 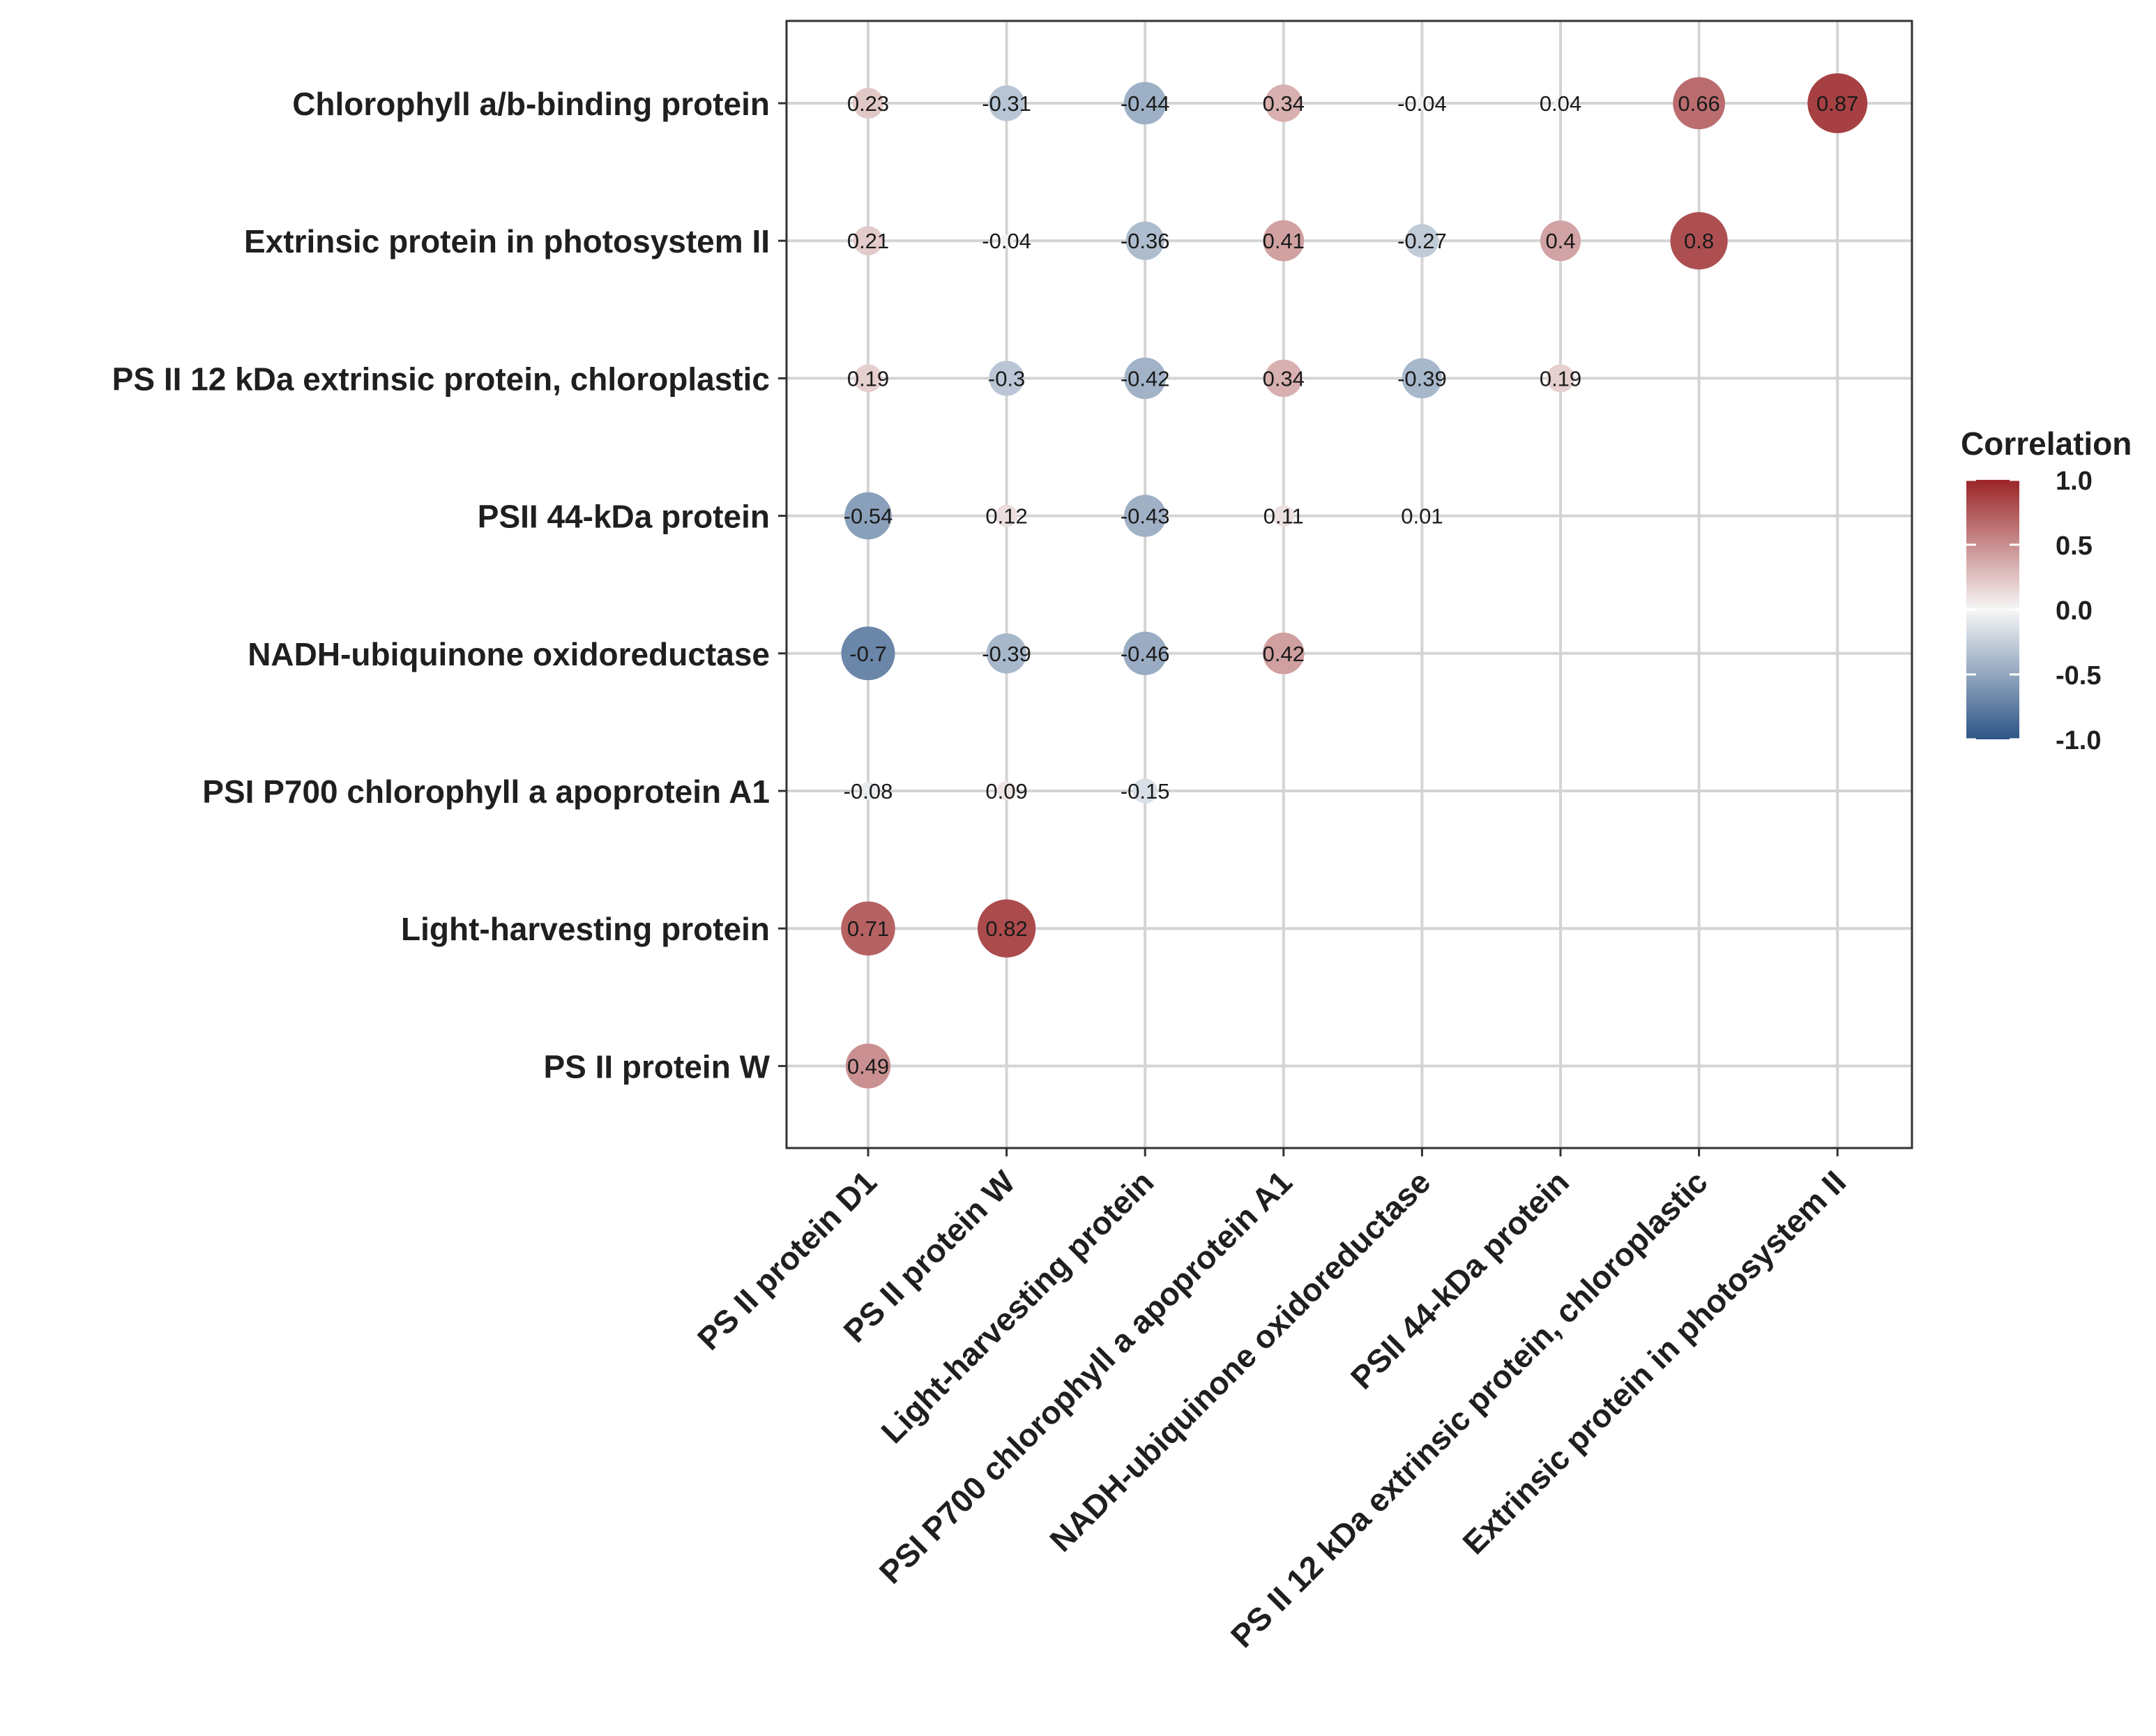 I want to click on legend-tick-label: 0.0, so click(x=2074, y=611).